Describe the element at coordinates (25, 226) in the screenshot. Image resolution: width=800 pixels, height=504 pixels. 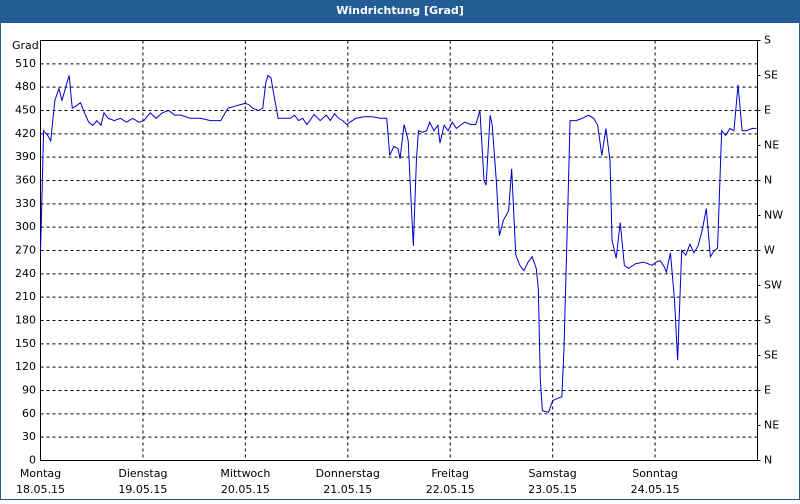
I see `y-tick-label: 300` at that location.